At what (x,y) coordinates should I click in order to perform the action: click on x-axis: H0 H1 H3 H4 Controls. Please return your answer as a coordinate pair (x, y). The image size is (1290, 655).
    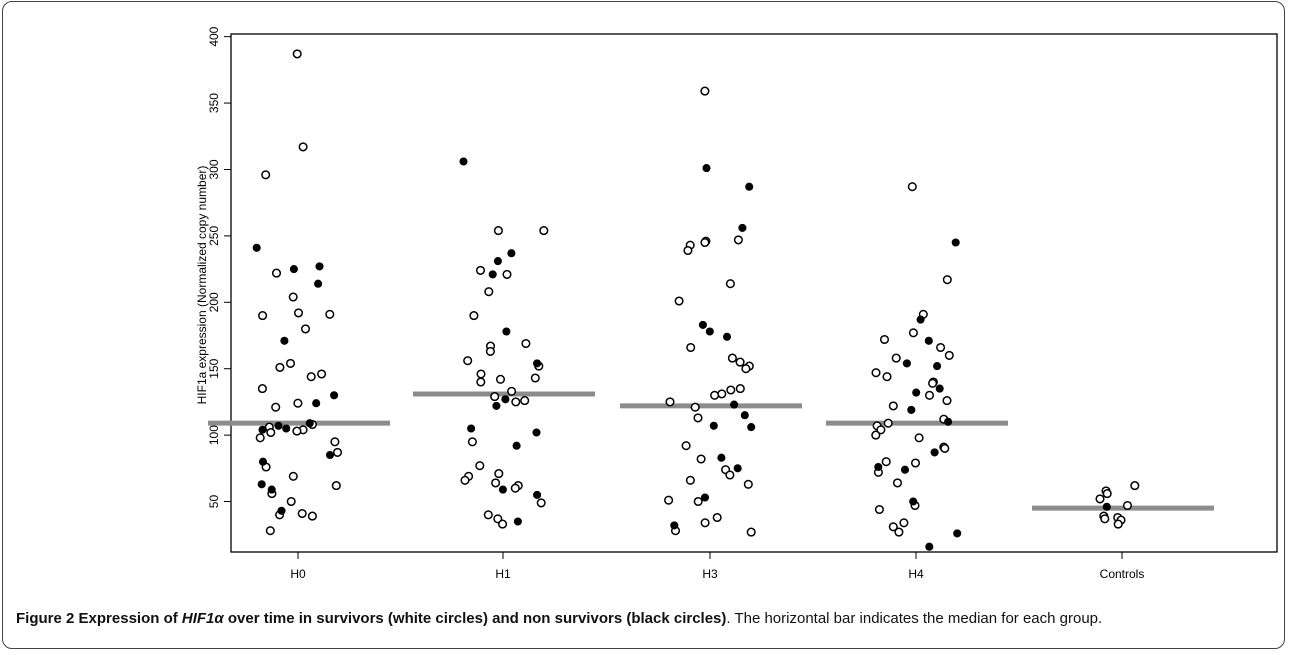
    Looking at the image, I should click on (717, 566).